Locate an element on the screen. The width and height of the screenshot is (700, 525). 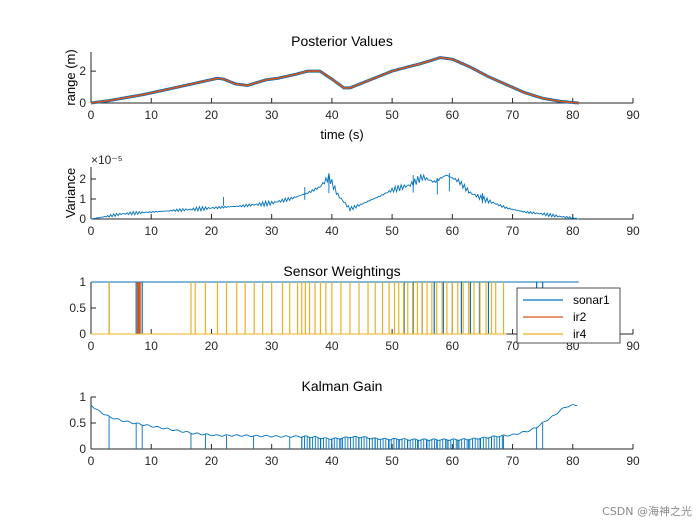
series-line-kalman-gain is located at coordinates (334, 422).